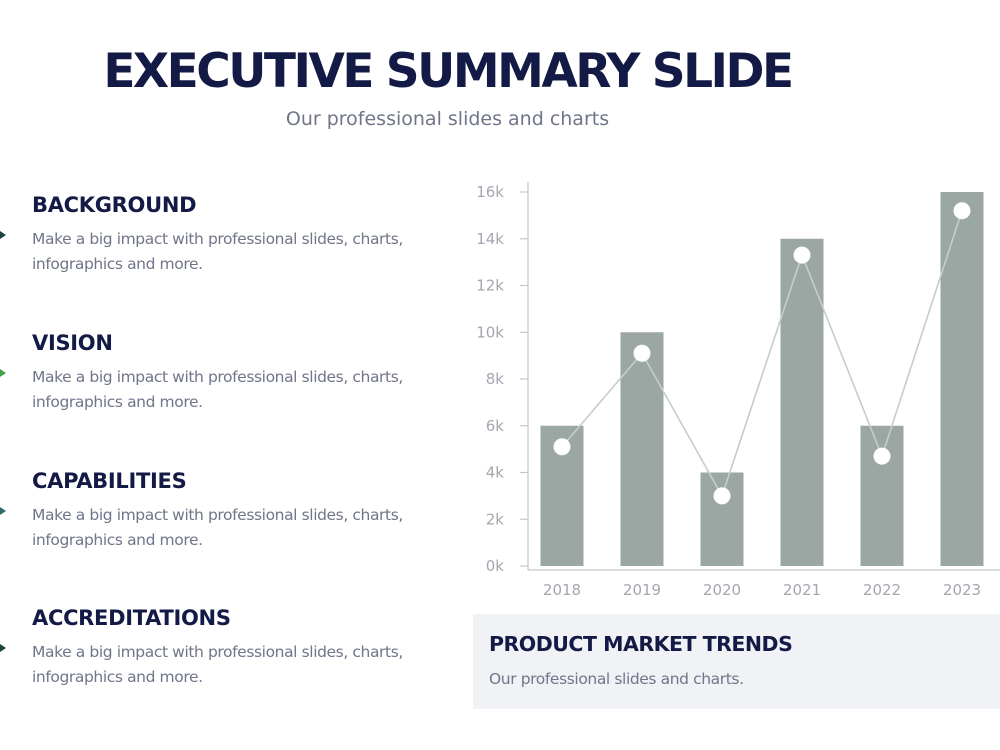  What do you see at coordinates (495, 473) in the screenshot?
I see `y-tick-label: 4k` at bounding box center [495, 473].